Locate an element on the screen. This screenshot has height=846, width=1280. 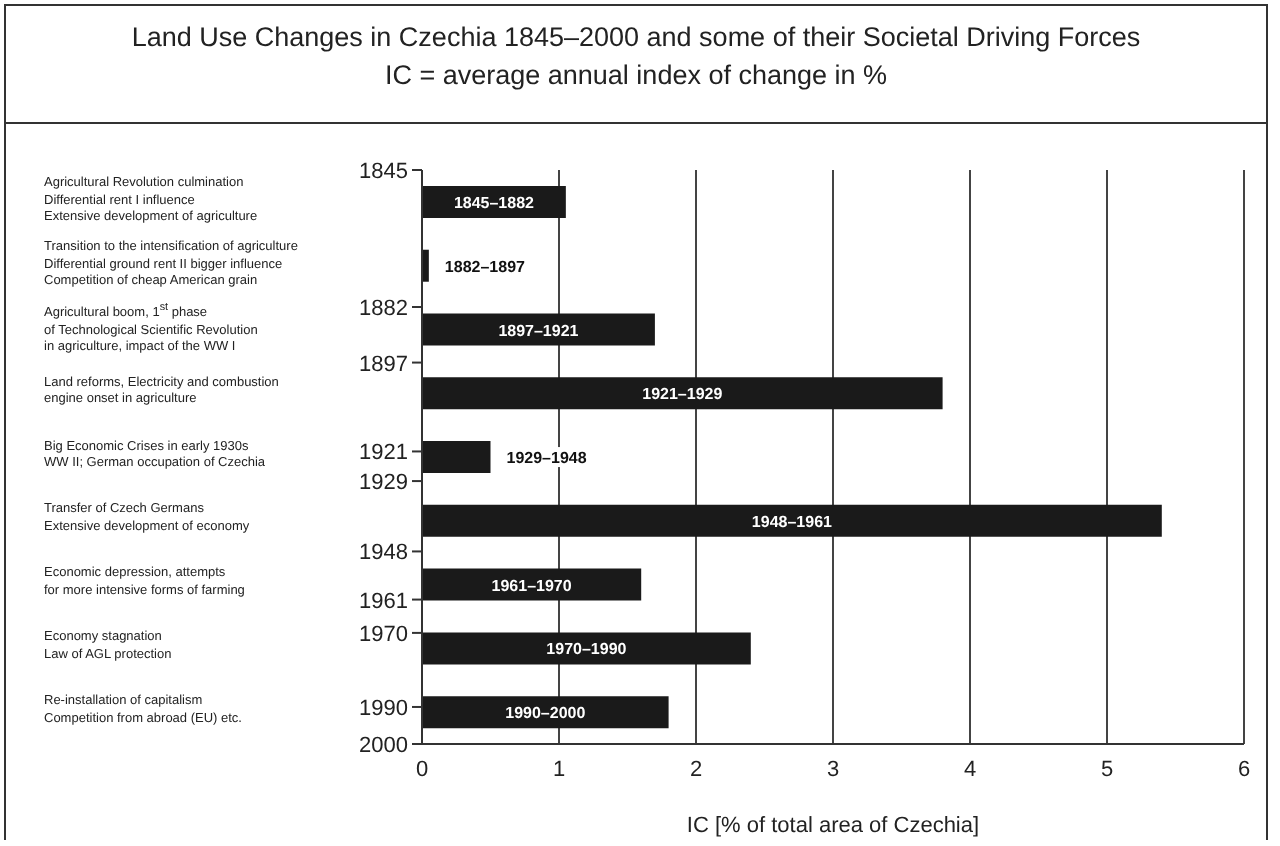
y2-tick-label: 1948 is located at coordinates (383, 553).